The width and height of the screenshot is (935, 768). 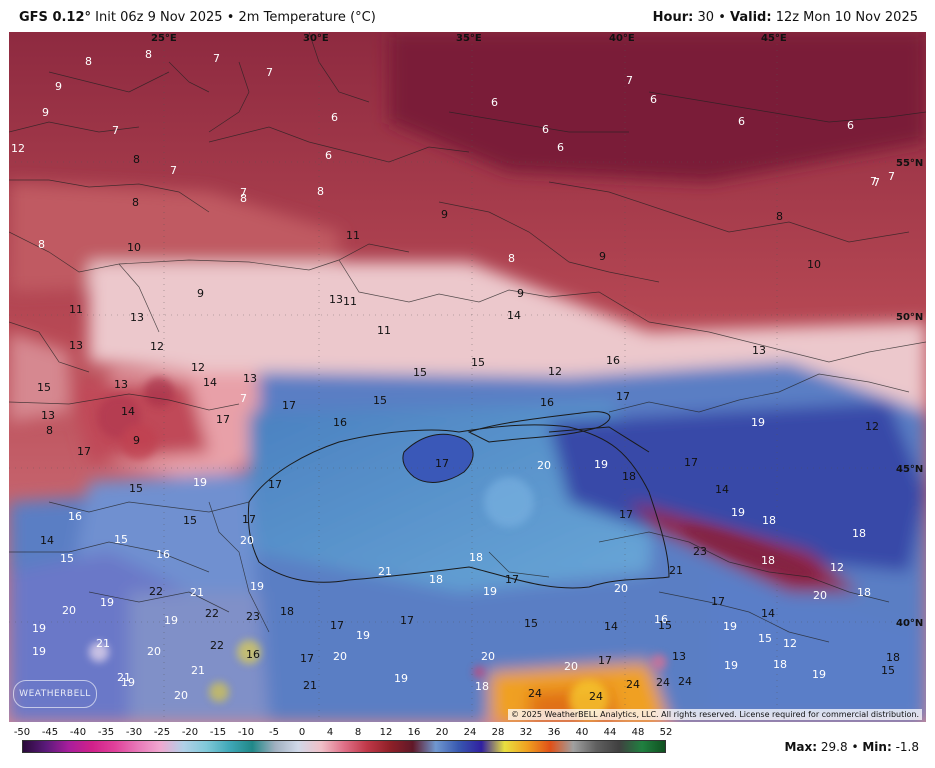 I want to click on weatherbell-logo: WEATHERBELL, so click(x=55, y=694).